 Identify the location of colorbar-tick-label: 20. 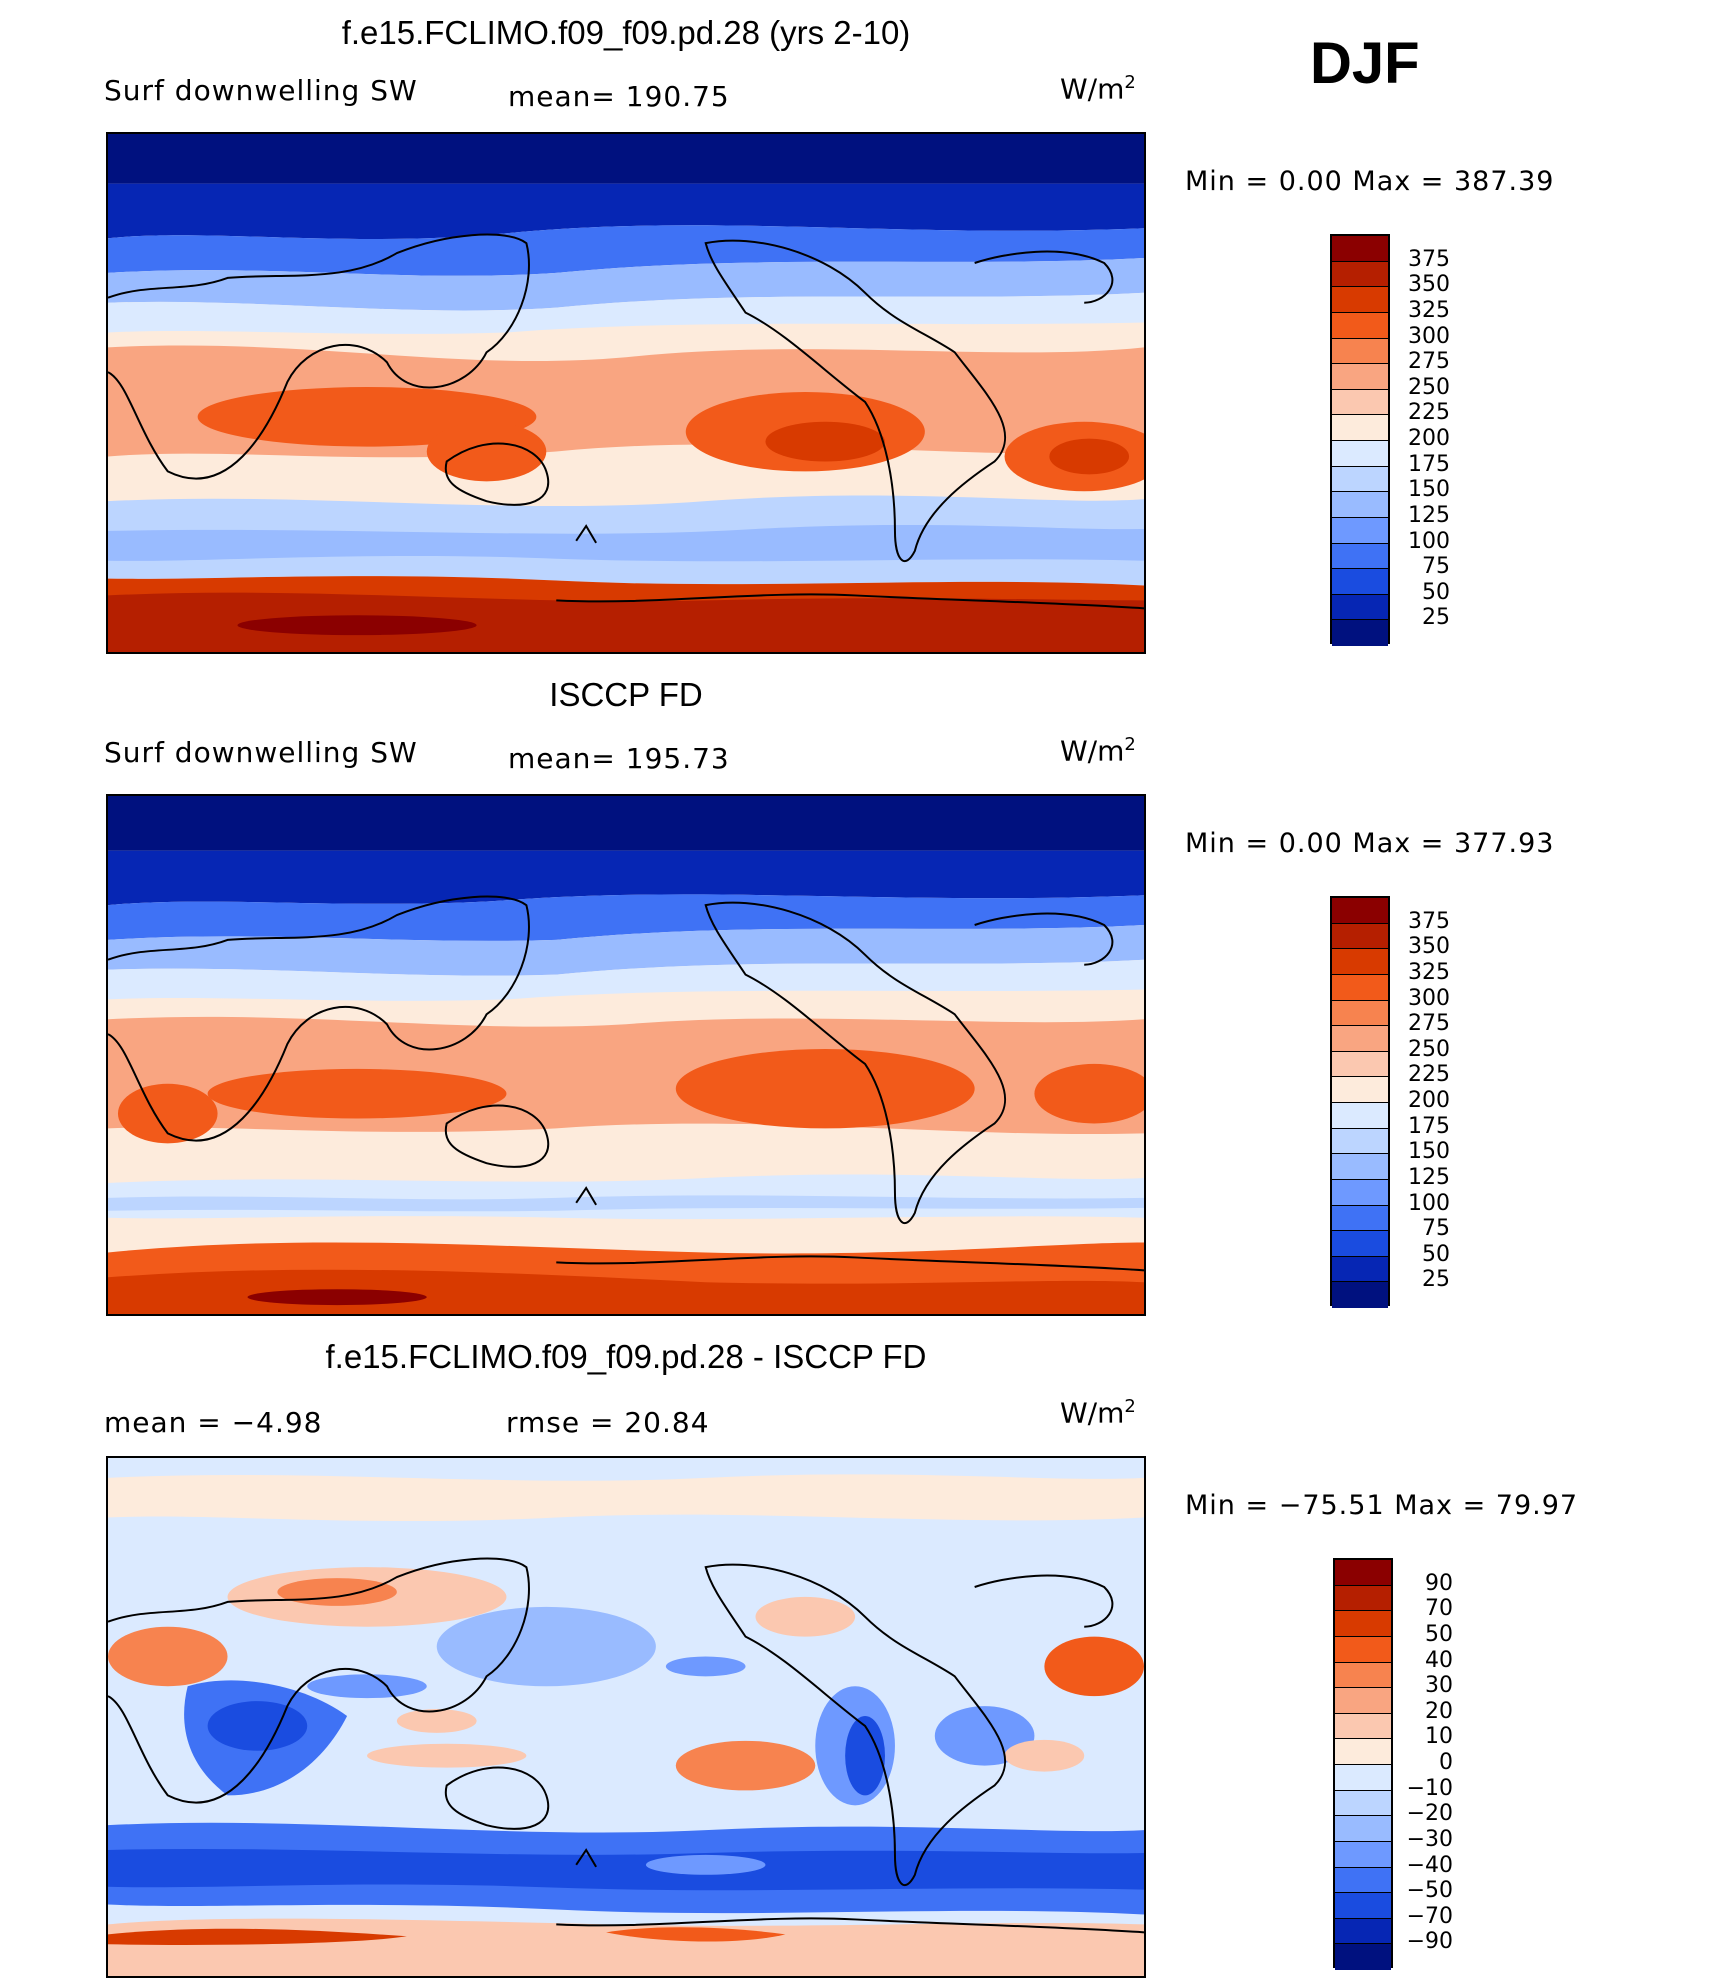
(1439, 1711).